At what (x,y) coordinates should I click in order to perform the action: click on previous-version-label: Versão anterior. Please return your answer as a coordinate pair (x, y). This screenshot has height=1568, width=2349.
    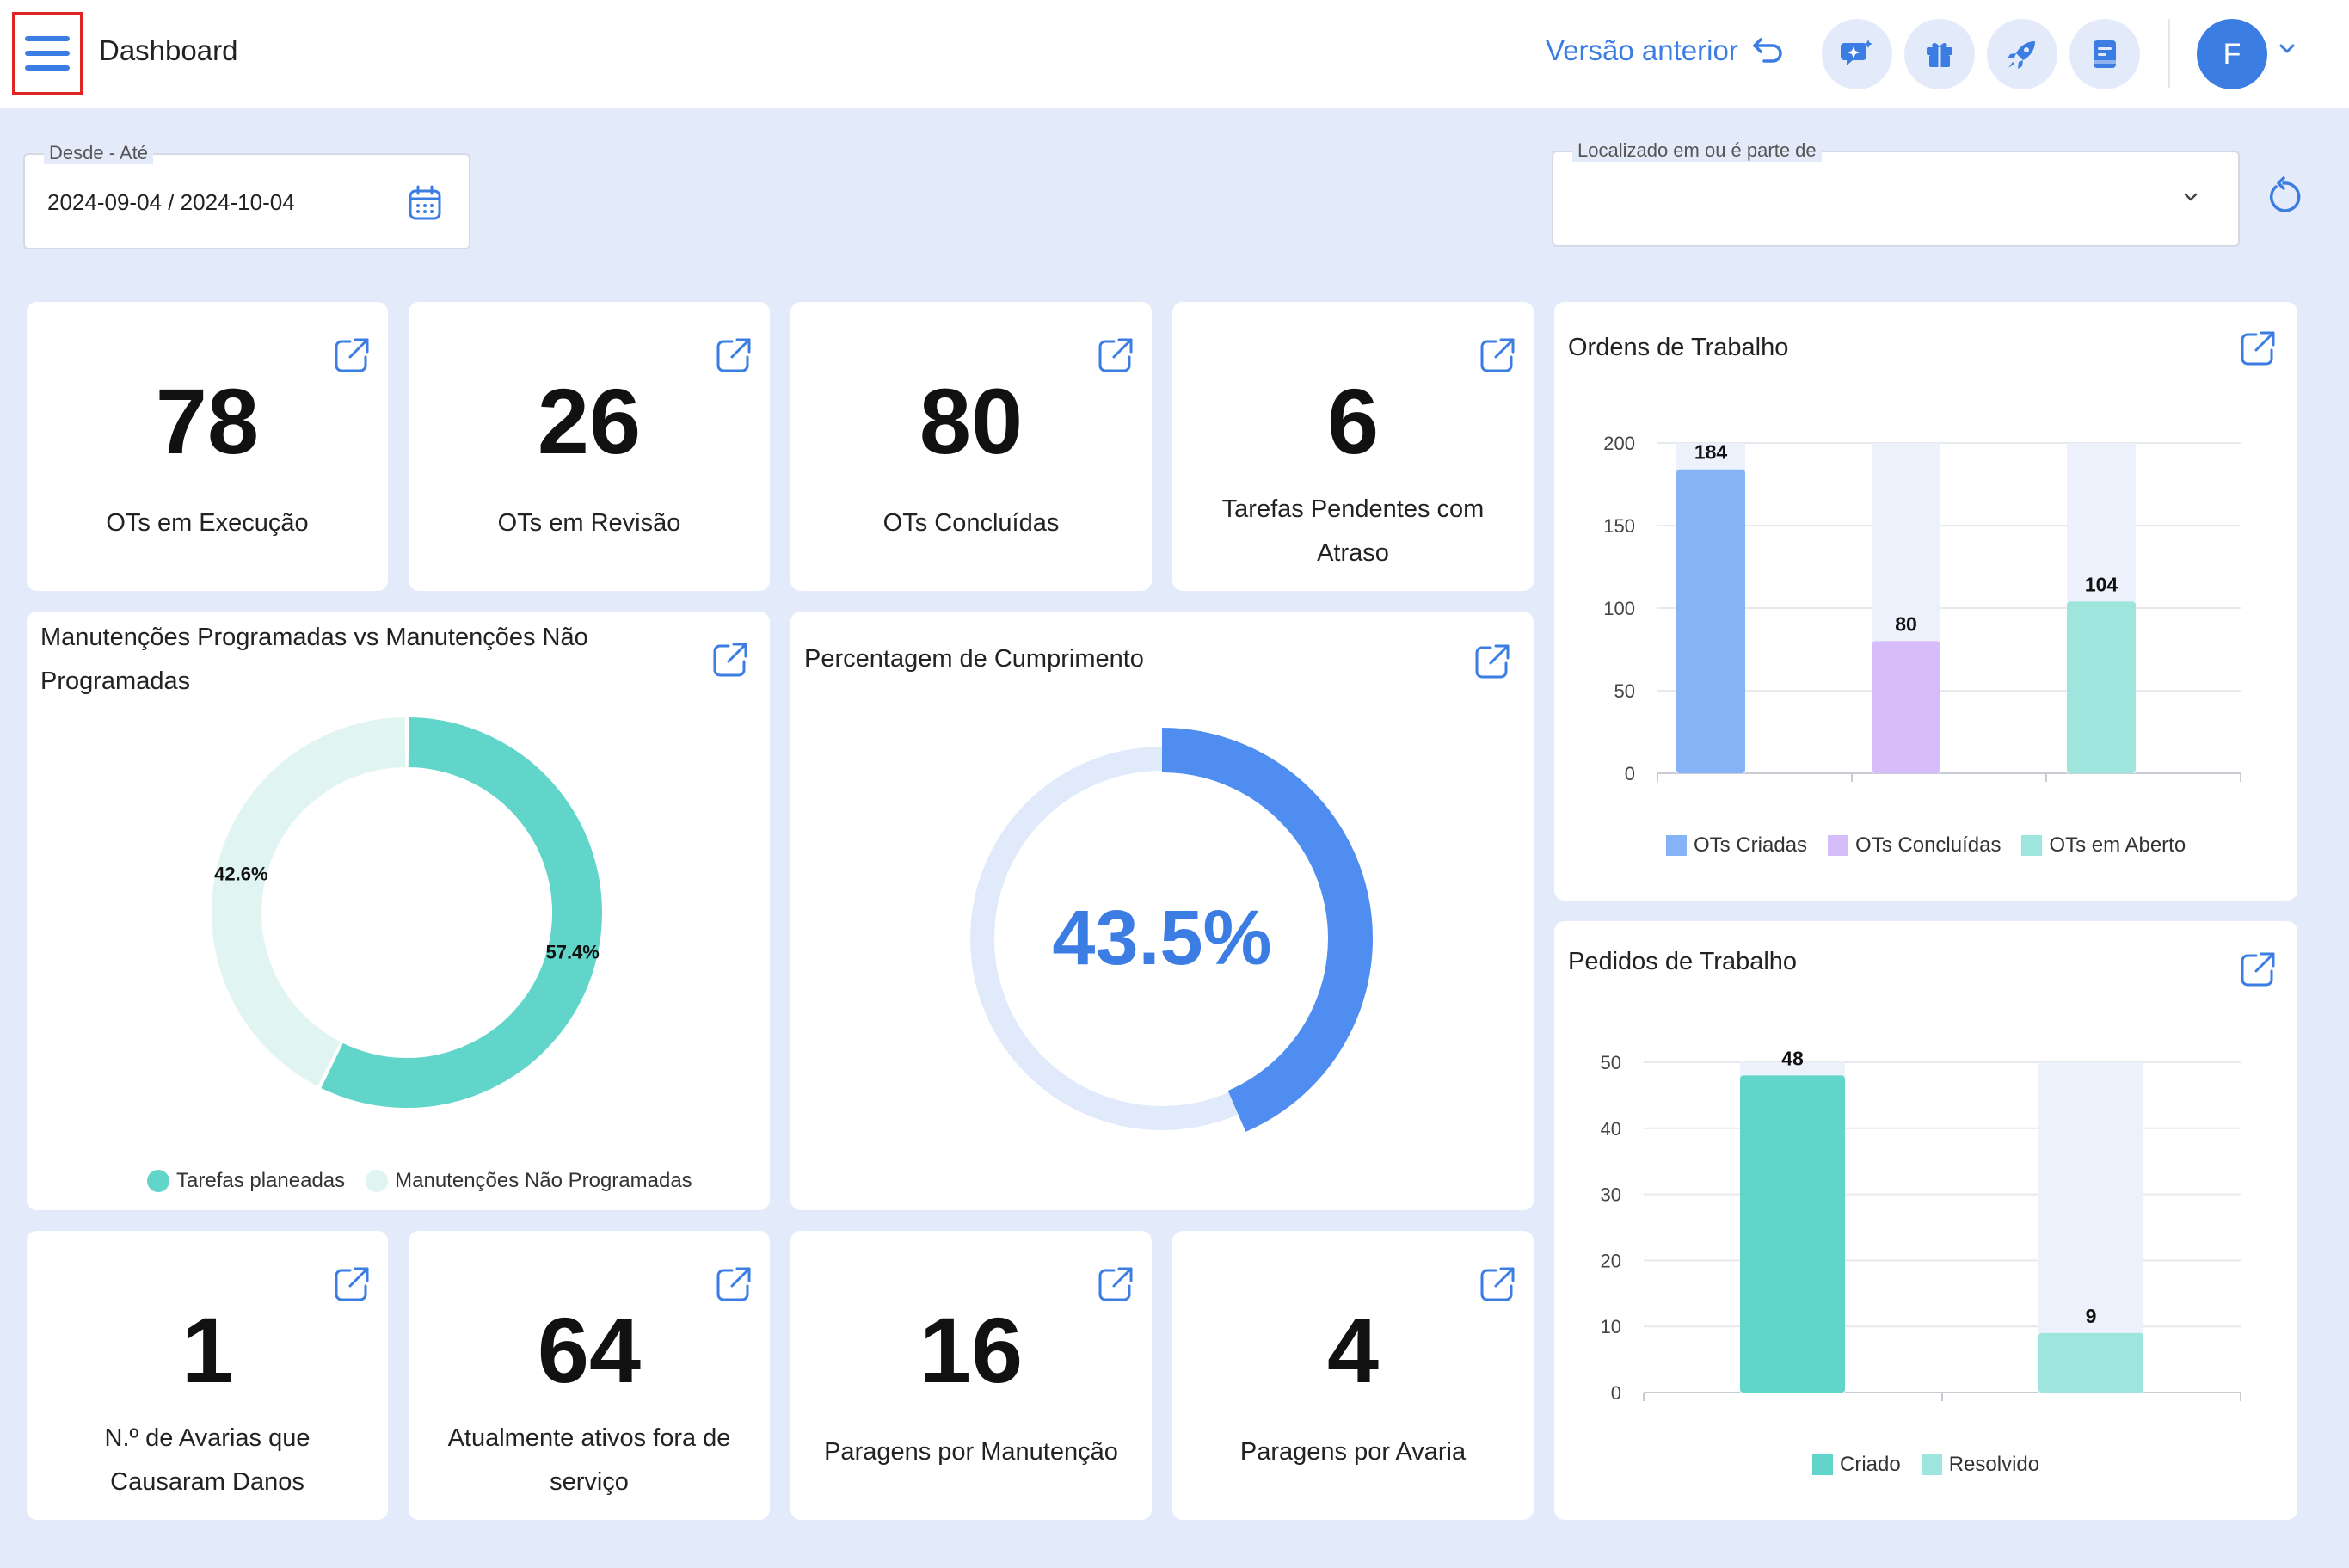
    Looking at the image, I should click on (1642, 50).